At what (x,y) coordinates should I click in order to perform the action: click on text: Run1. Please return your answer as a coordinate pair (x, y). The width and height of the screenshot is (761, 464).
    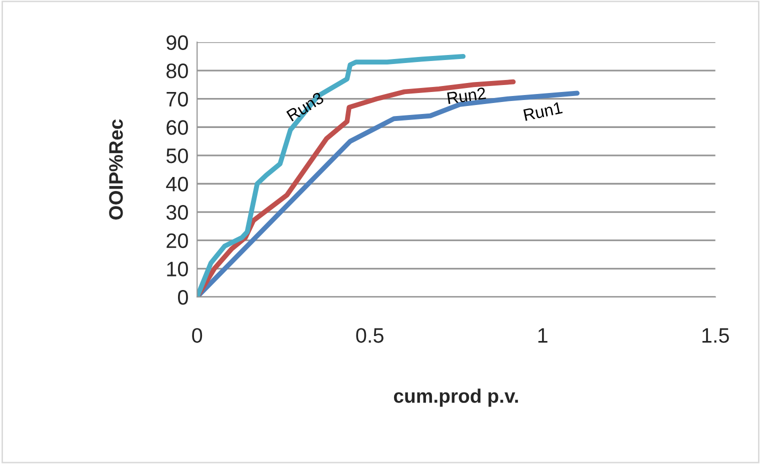
    Looking at the image, I should click on (543, 112).